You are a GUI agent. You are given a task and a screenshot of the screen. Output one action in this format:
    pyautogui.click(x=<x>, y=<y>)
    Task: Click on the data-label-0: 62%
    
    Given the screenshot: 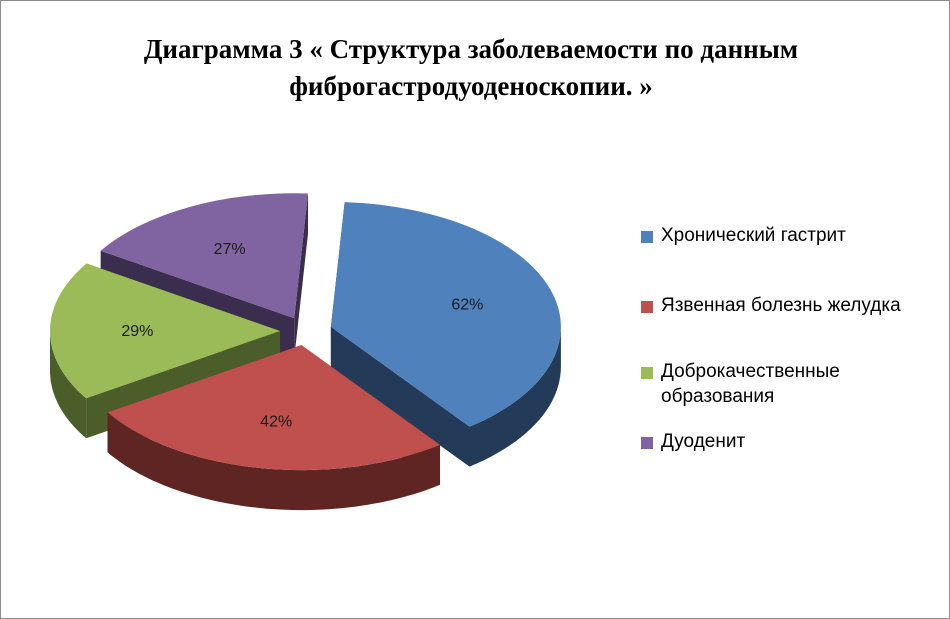 What is the action you would take?
    pyautogui.click(x=467, y=304)
    